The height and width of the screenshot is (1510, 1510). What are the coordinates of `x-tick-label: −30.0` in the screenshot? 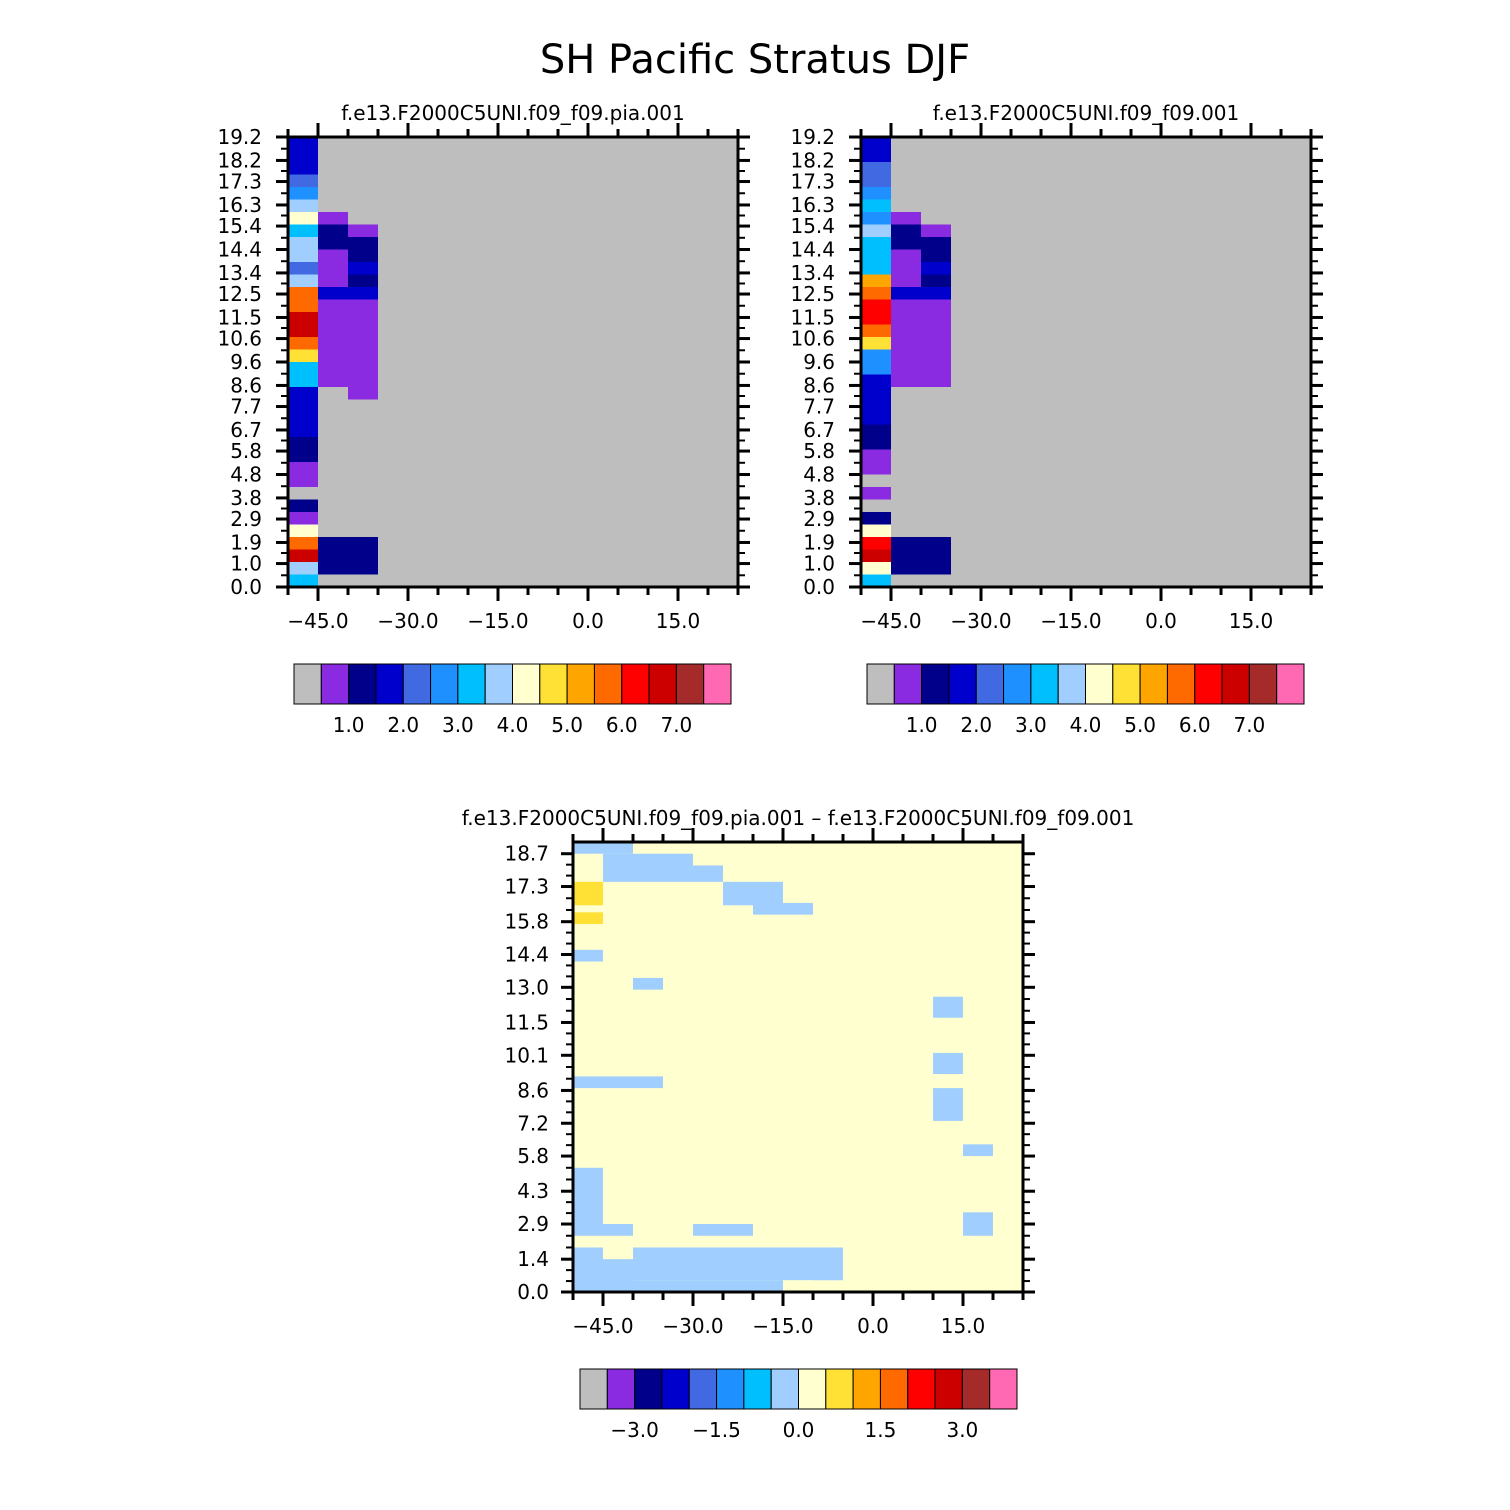 It's located at (407, 621).